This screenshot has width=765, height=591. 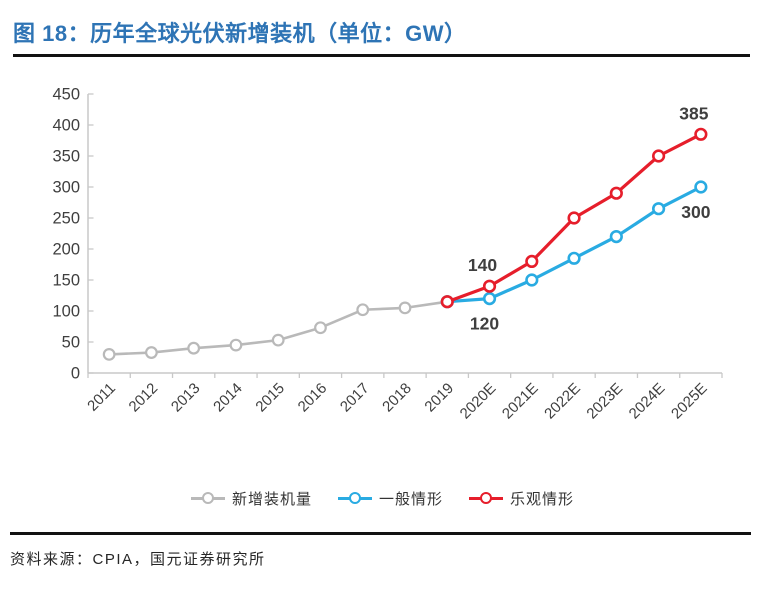 What do you see at coordinates (484, 324) in the screenshot?
I see `point-label-general: 120` at bounding box center [484, 324].